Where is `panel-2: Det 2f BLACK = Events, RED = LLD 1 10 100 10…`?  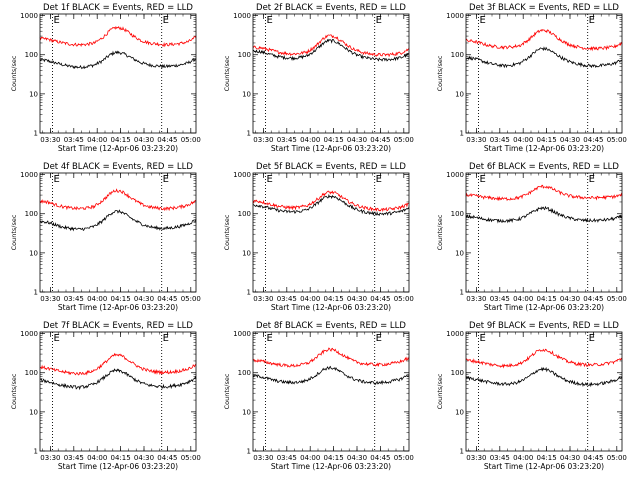
panel-2: Det 2f BLACK = Events, RED = LLD 1 10 100 10… is located at coordinates (318, 78).